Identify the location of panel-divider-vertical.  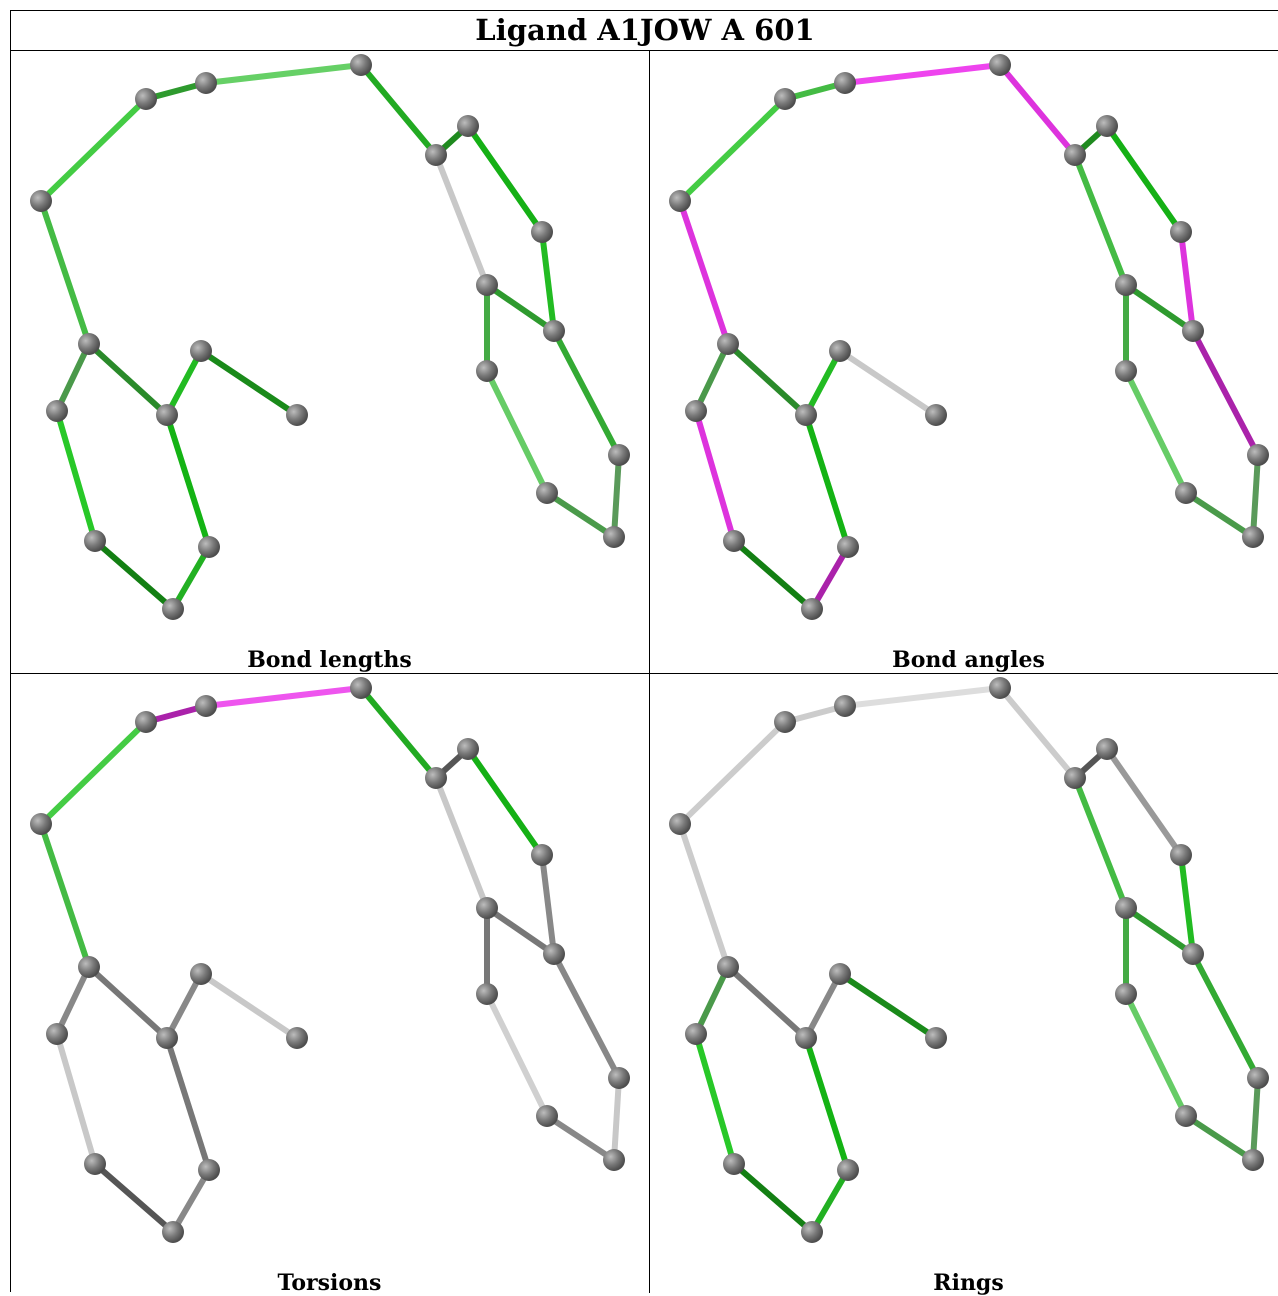
(649, 672).